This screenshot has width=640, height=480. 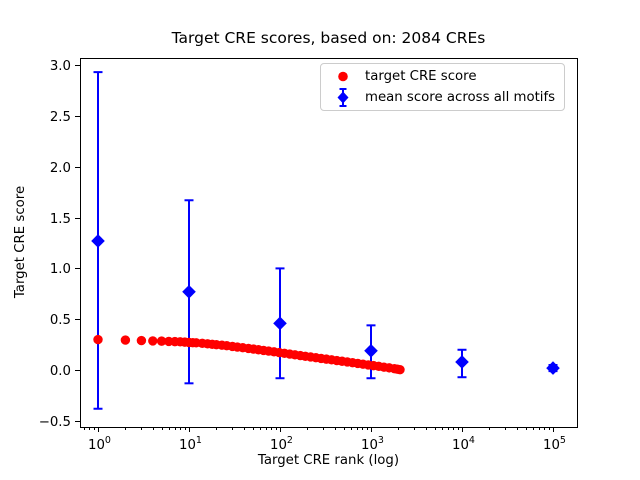 What do you see at coordinates (319, 429) in the screenshot?
I see `x-axis-ticks` at bounding box center [319, 429].